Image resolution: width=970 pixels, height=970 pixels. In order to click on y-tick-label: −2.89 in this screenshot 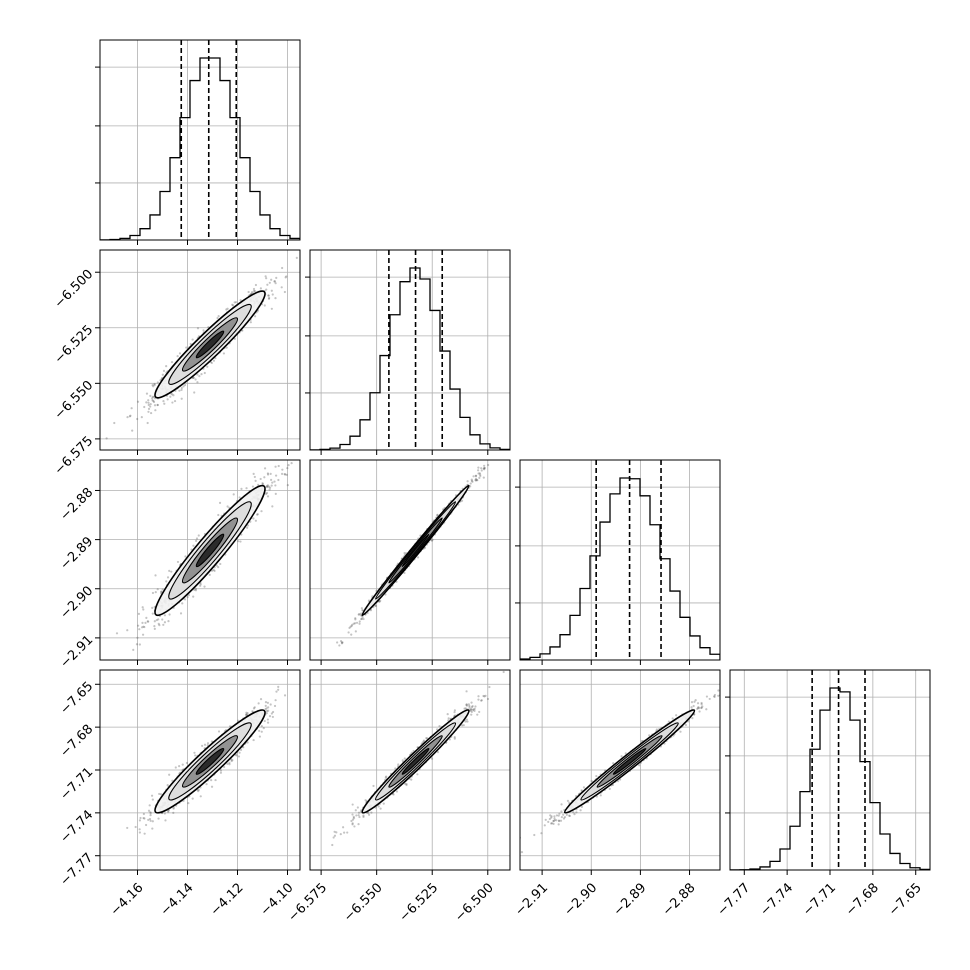, I will do `click(77, 553)`.